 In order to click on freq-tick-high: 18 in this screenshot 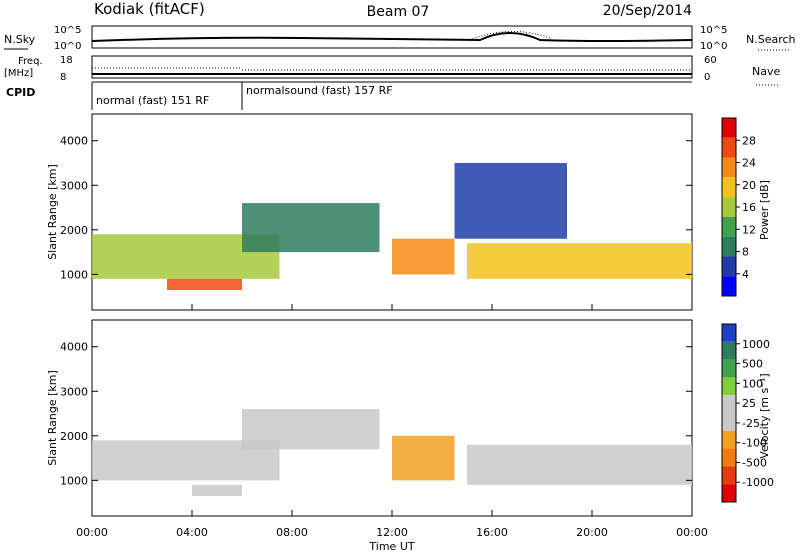, I will do `click(66, 60)`.